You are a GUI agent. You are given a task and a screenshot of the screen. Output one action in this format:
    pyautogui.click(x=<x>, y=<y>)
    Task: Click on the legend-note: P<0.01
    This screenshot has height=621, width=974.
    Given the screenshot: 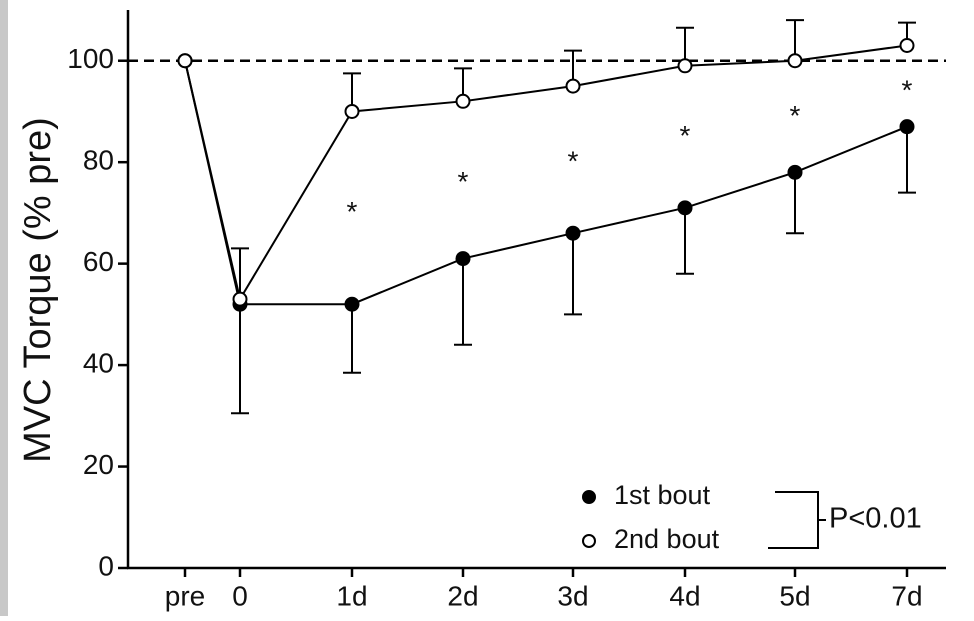 What is the action you would take?
    pyautogui.click(x=875, y=519)
    